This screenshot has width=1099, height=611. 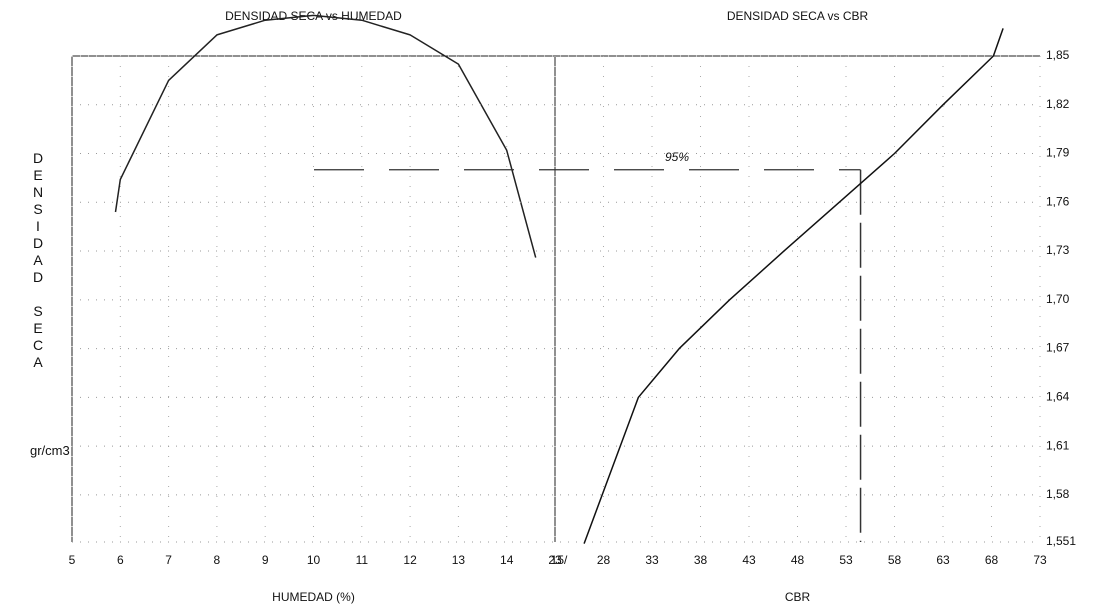 I want to click on x-tick-label: 23, so click(x=555, y=560).